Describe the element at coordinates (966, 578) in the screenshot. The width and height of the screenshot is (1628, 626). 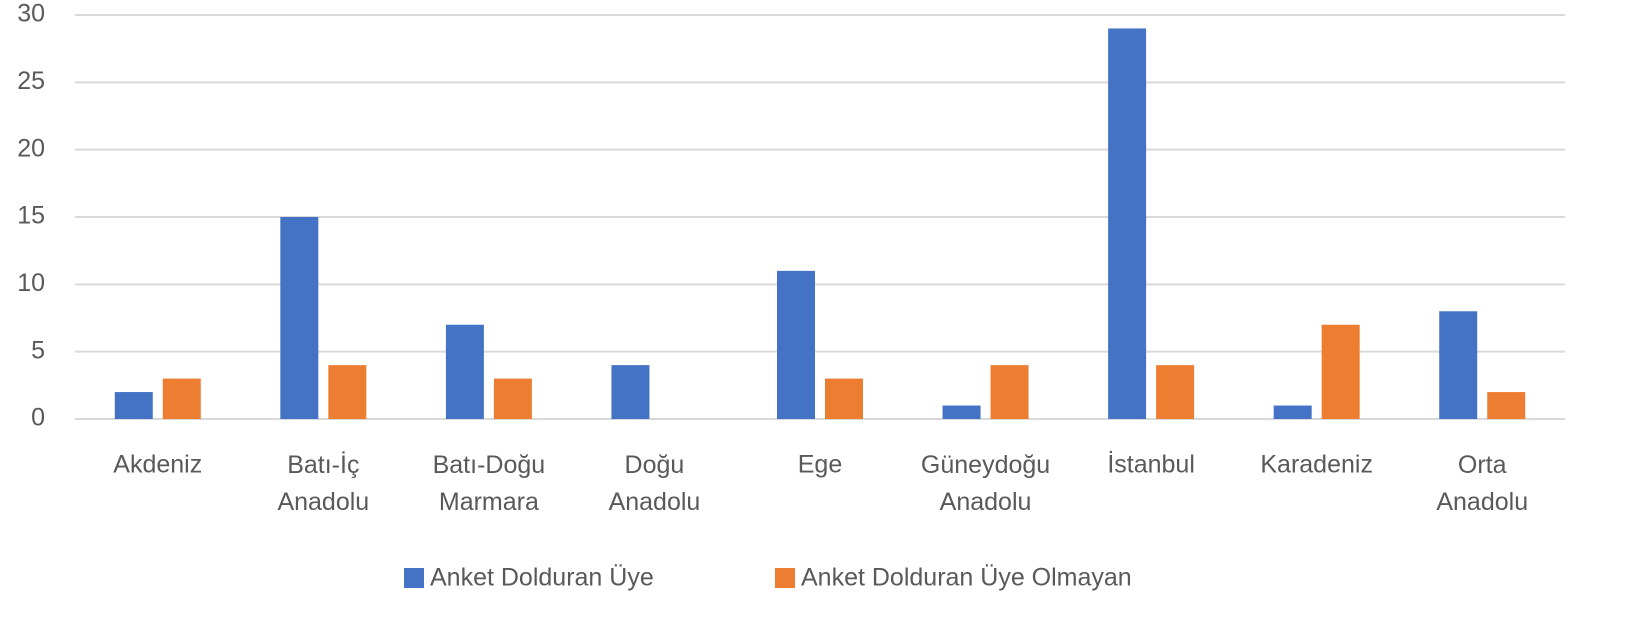
I see `legend-label: Anket Dolduran Üye Olmayan` at that location.